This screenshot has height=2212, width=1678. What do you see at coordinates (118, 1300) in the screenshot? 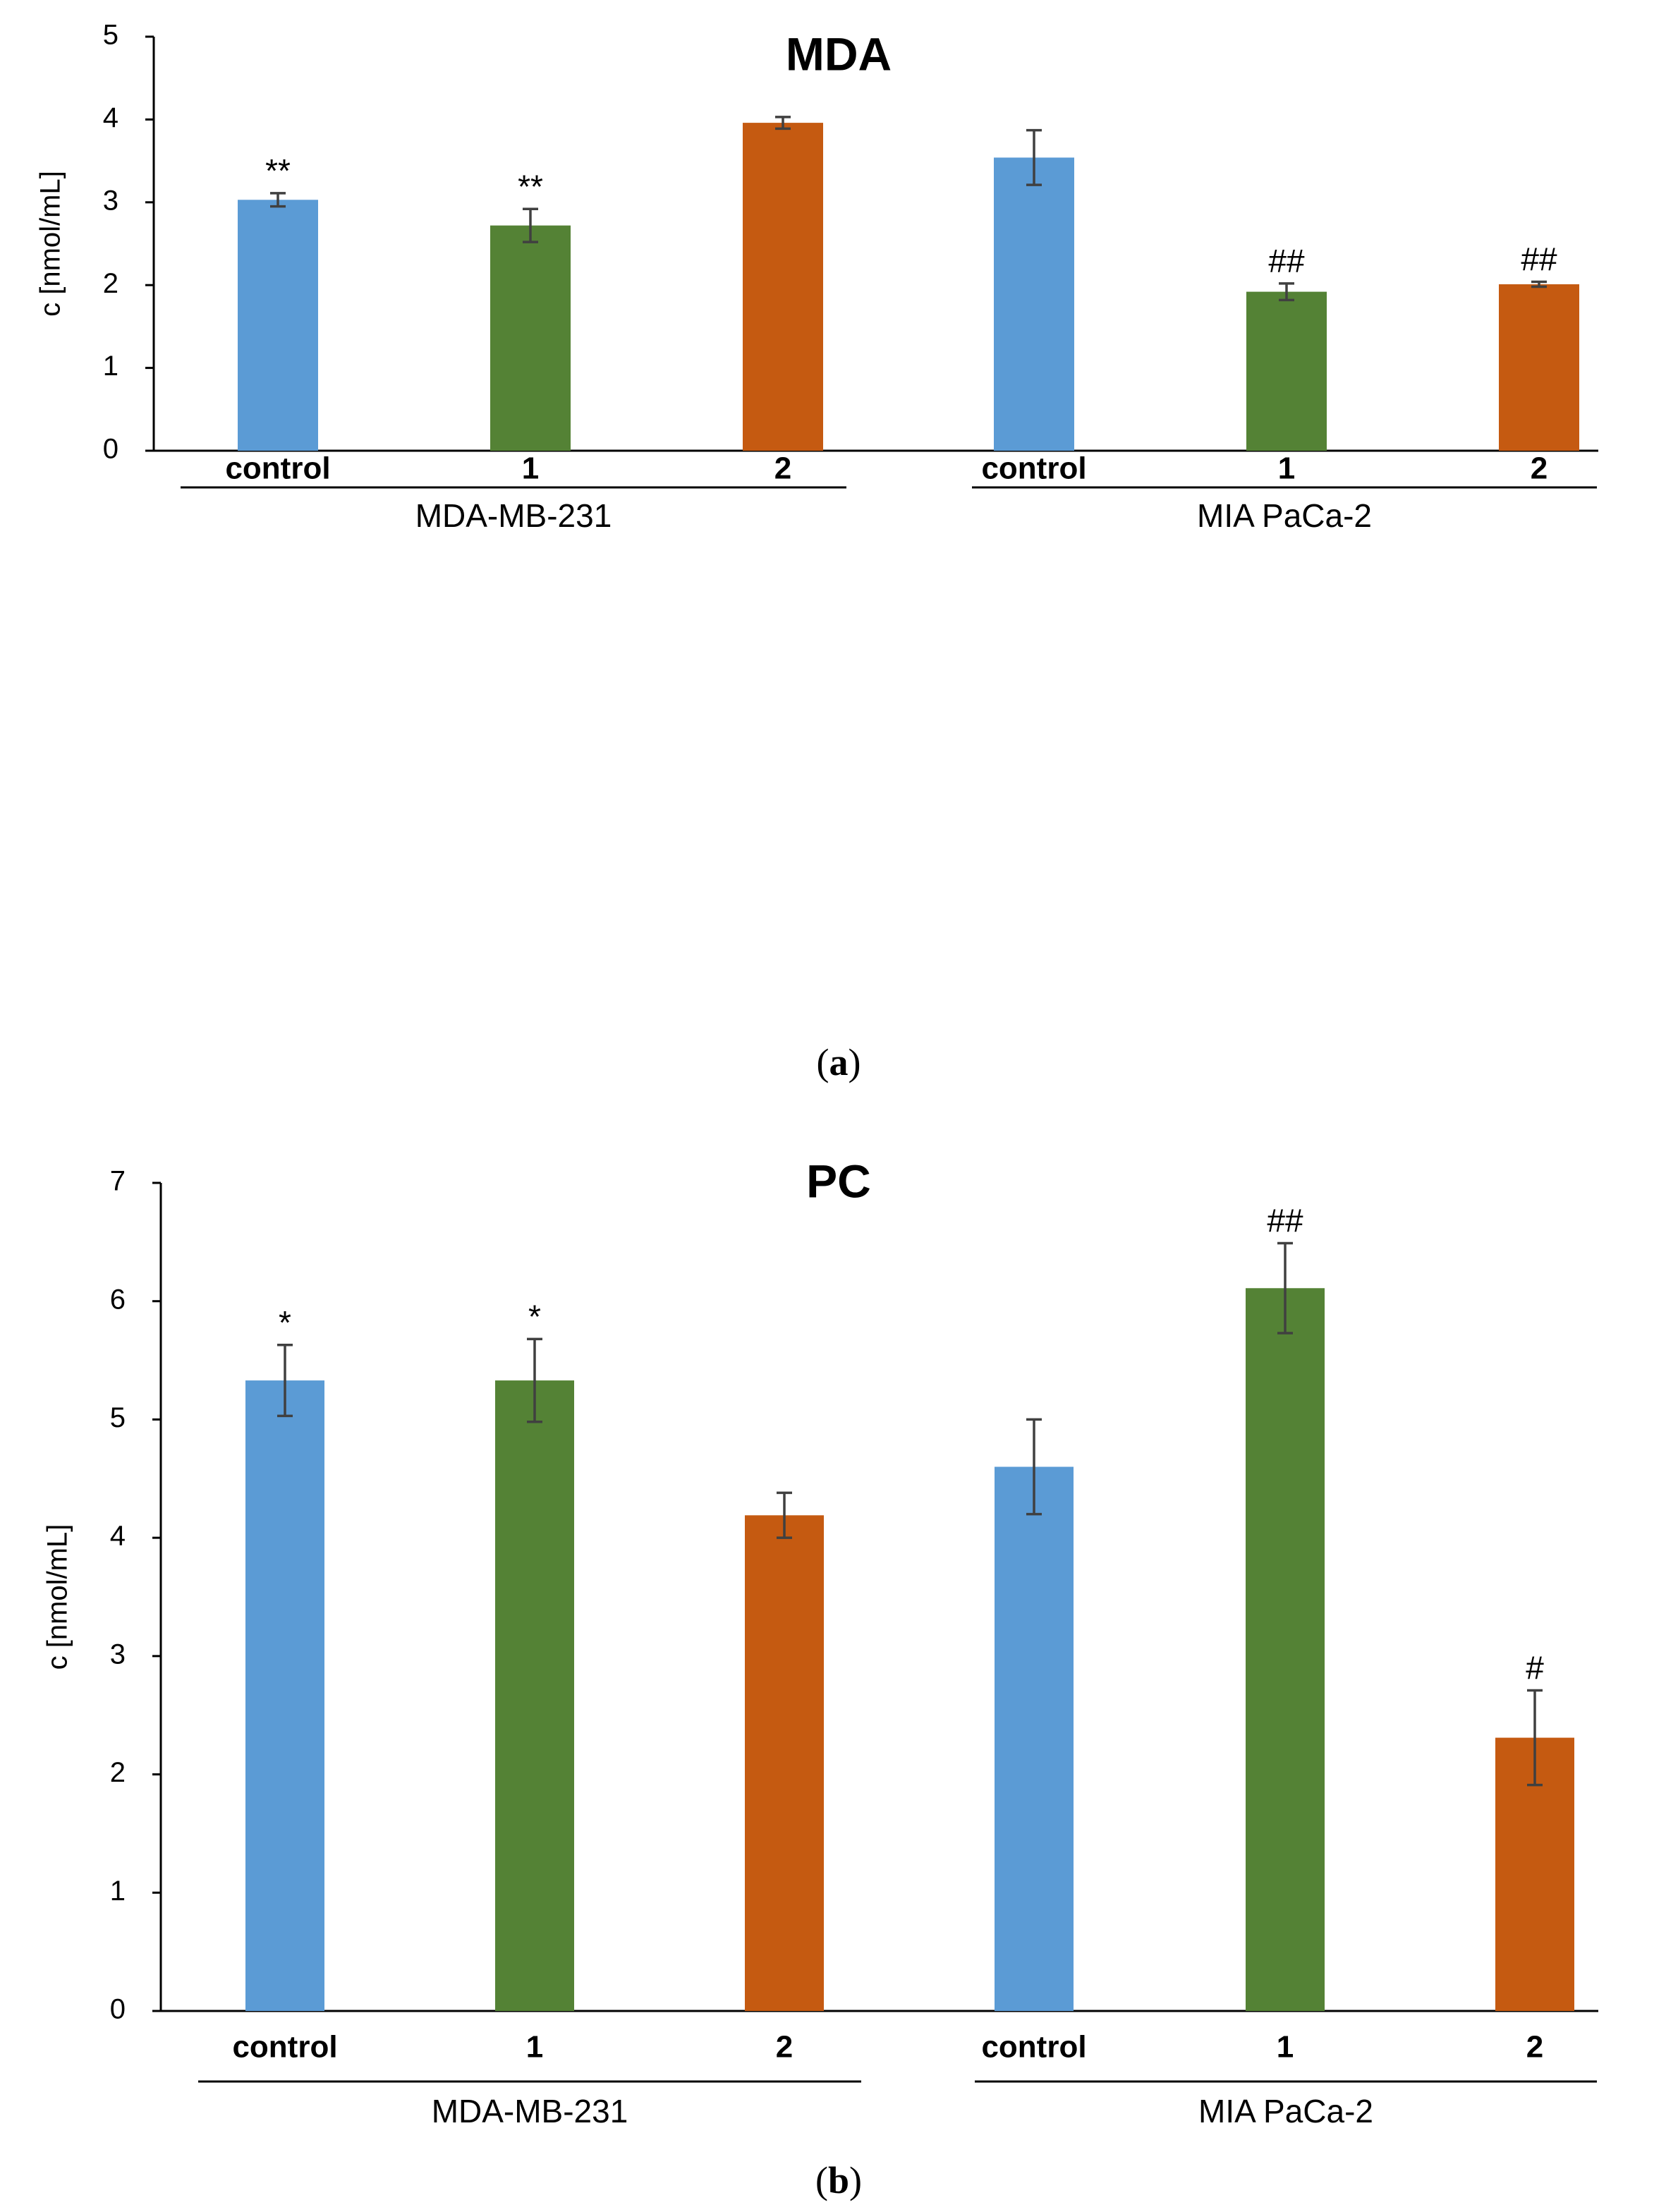
I see `y-tick-label: 6` at bounding box center [118, 1300].